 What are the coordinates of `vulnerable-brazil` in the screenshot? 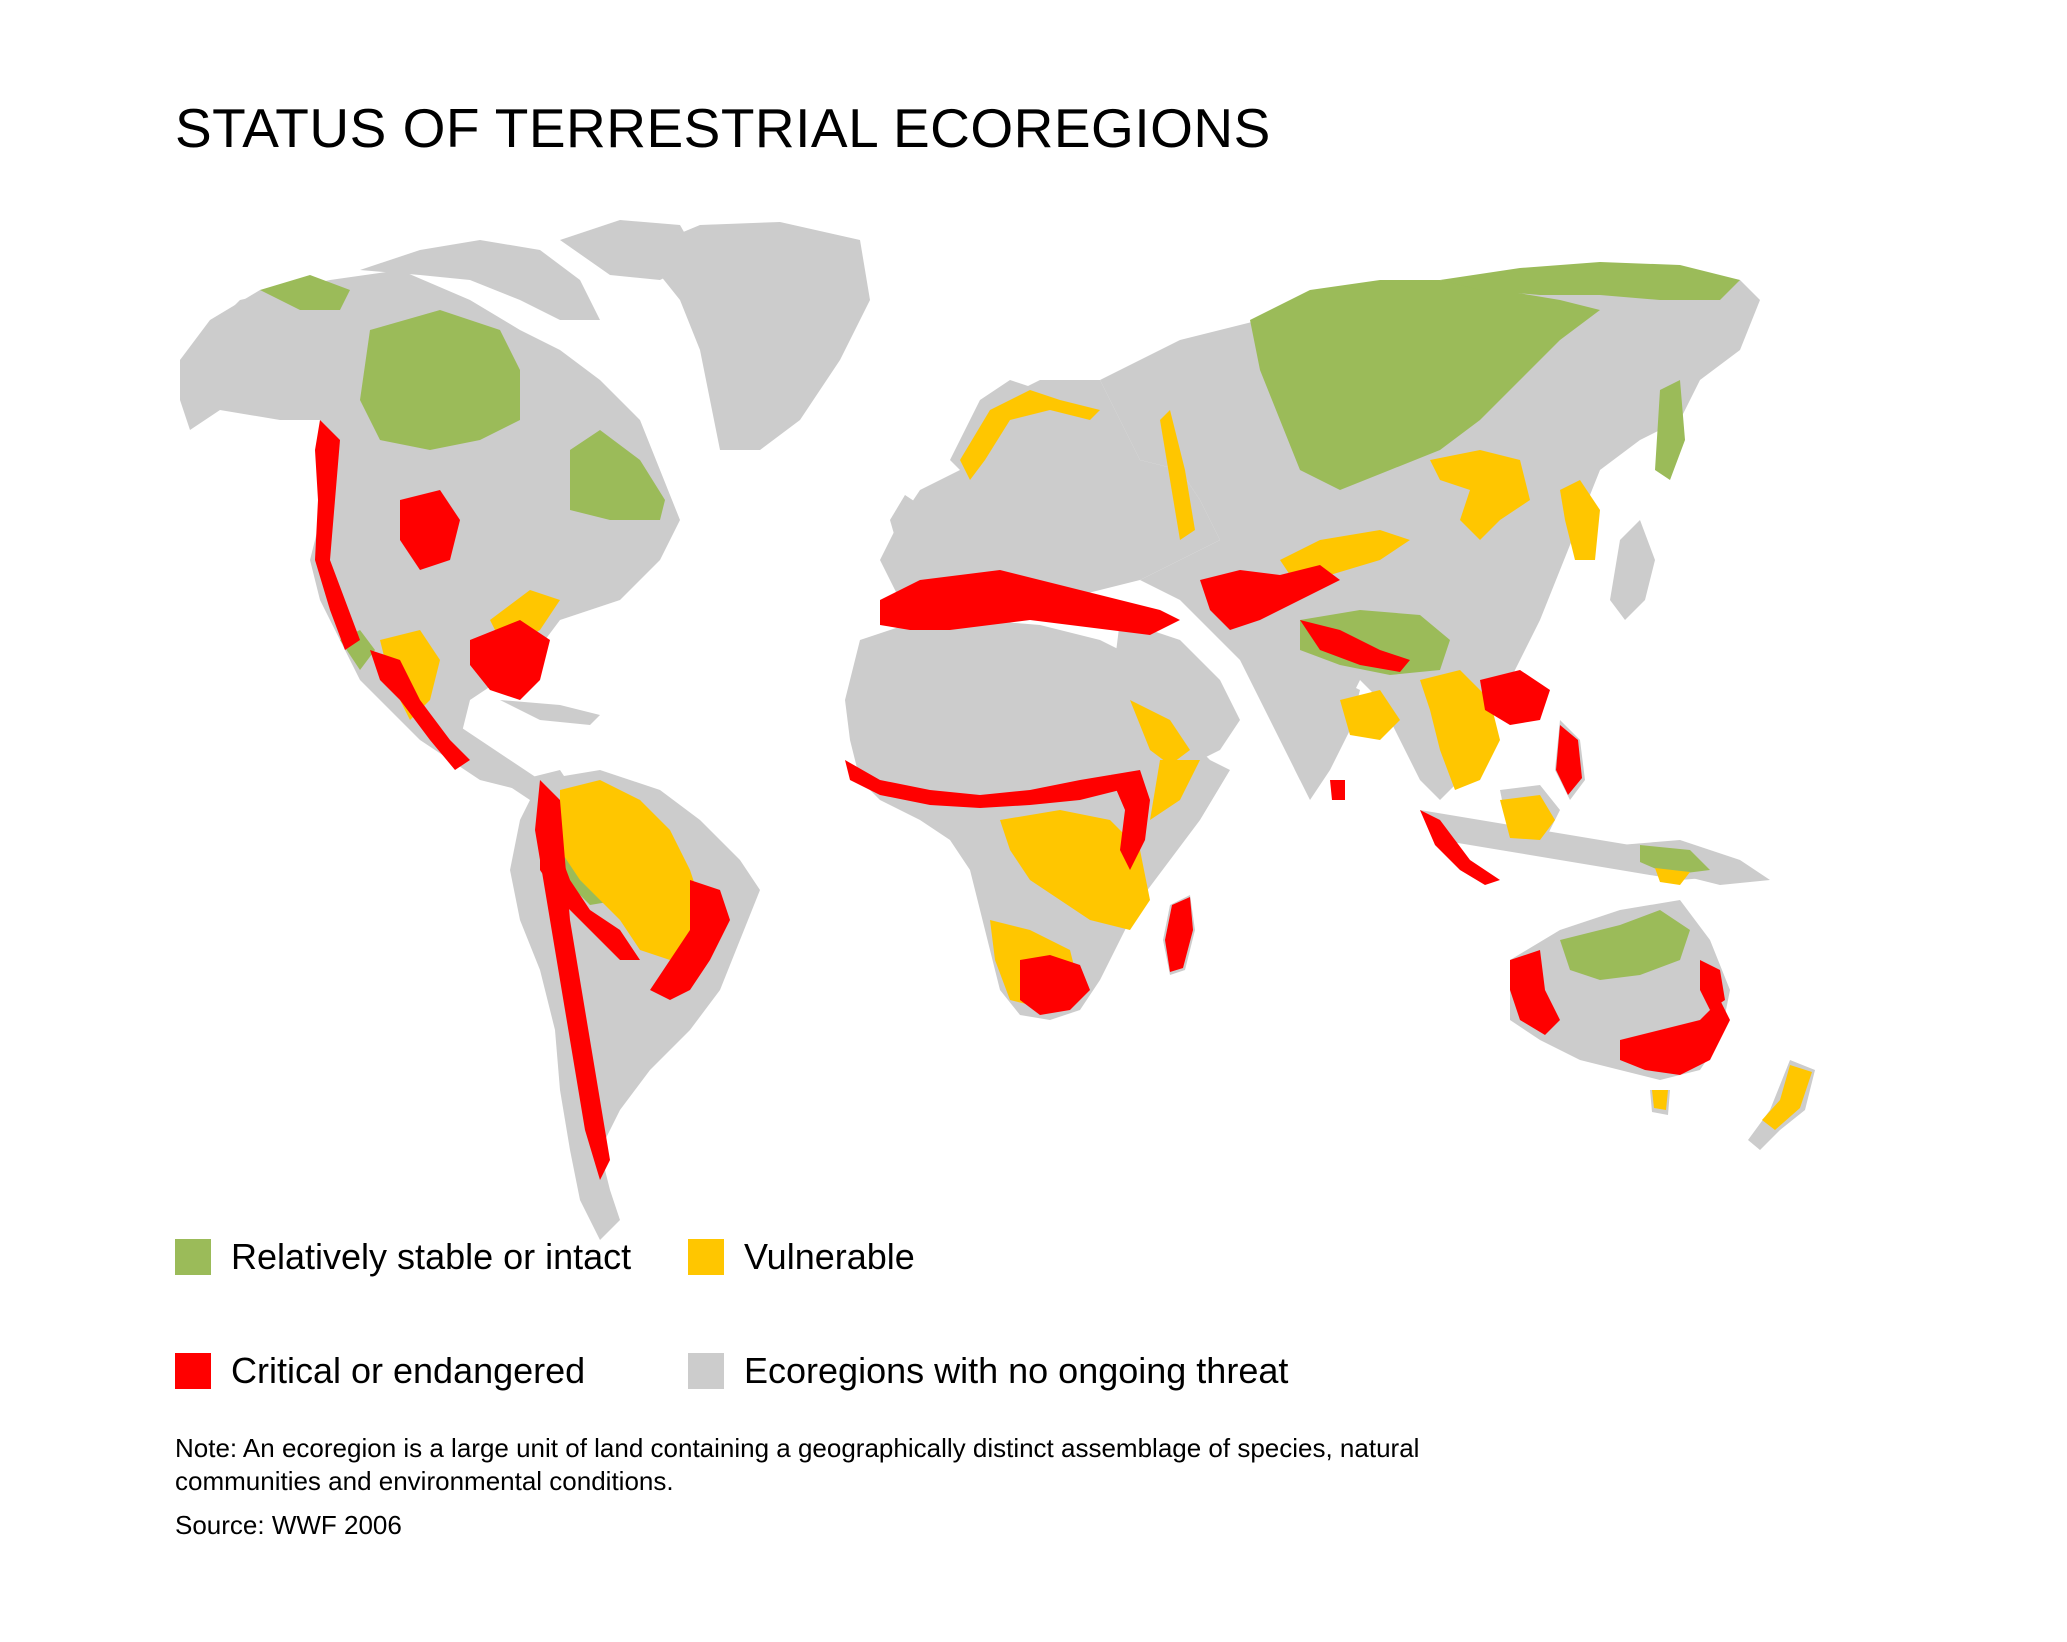 It's located at (630, 870).